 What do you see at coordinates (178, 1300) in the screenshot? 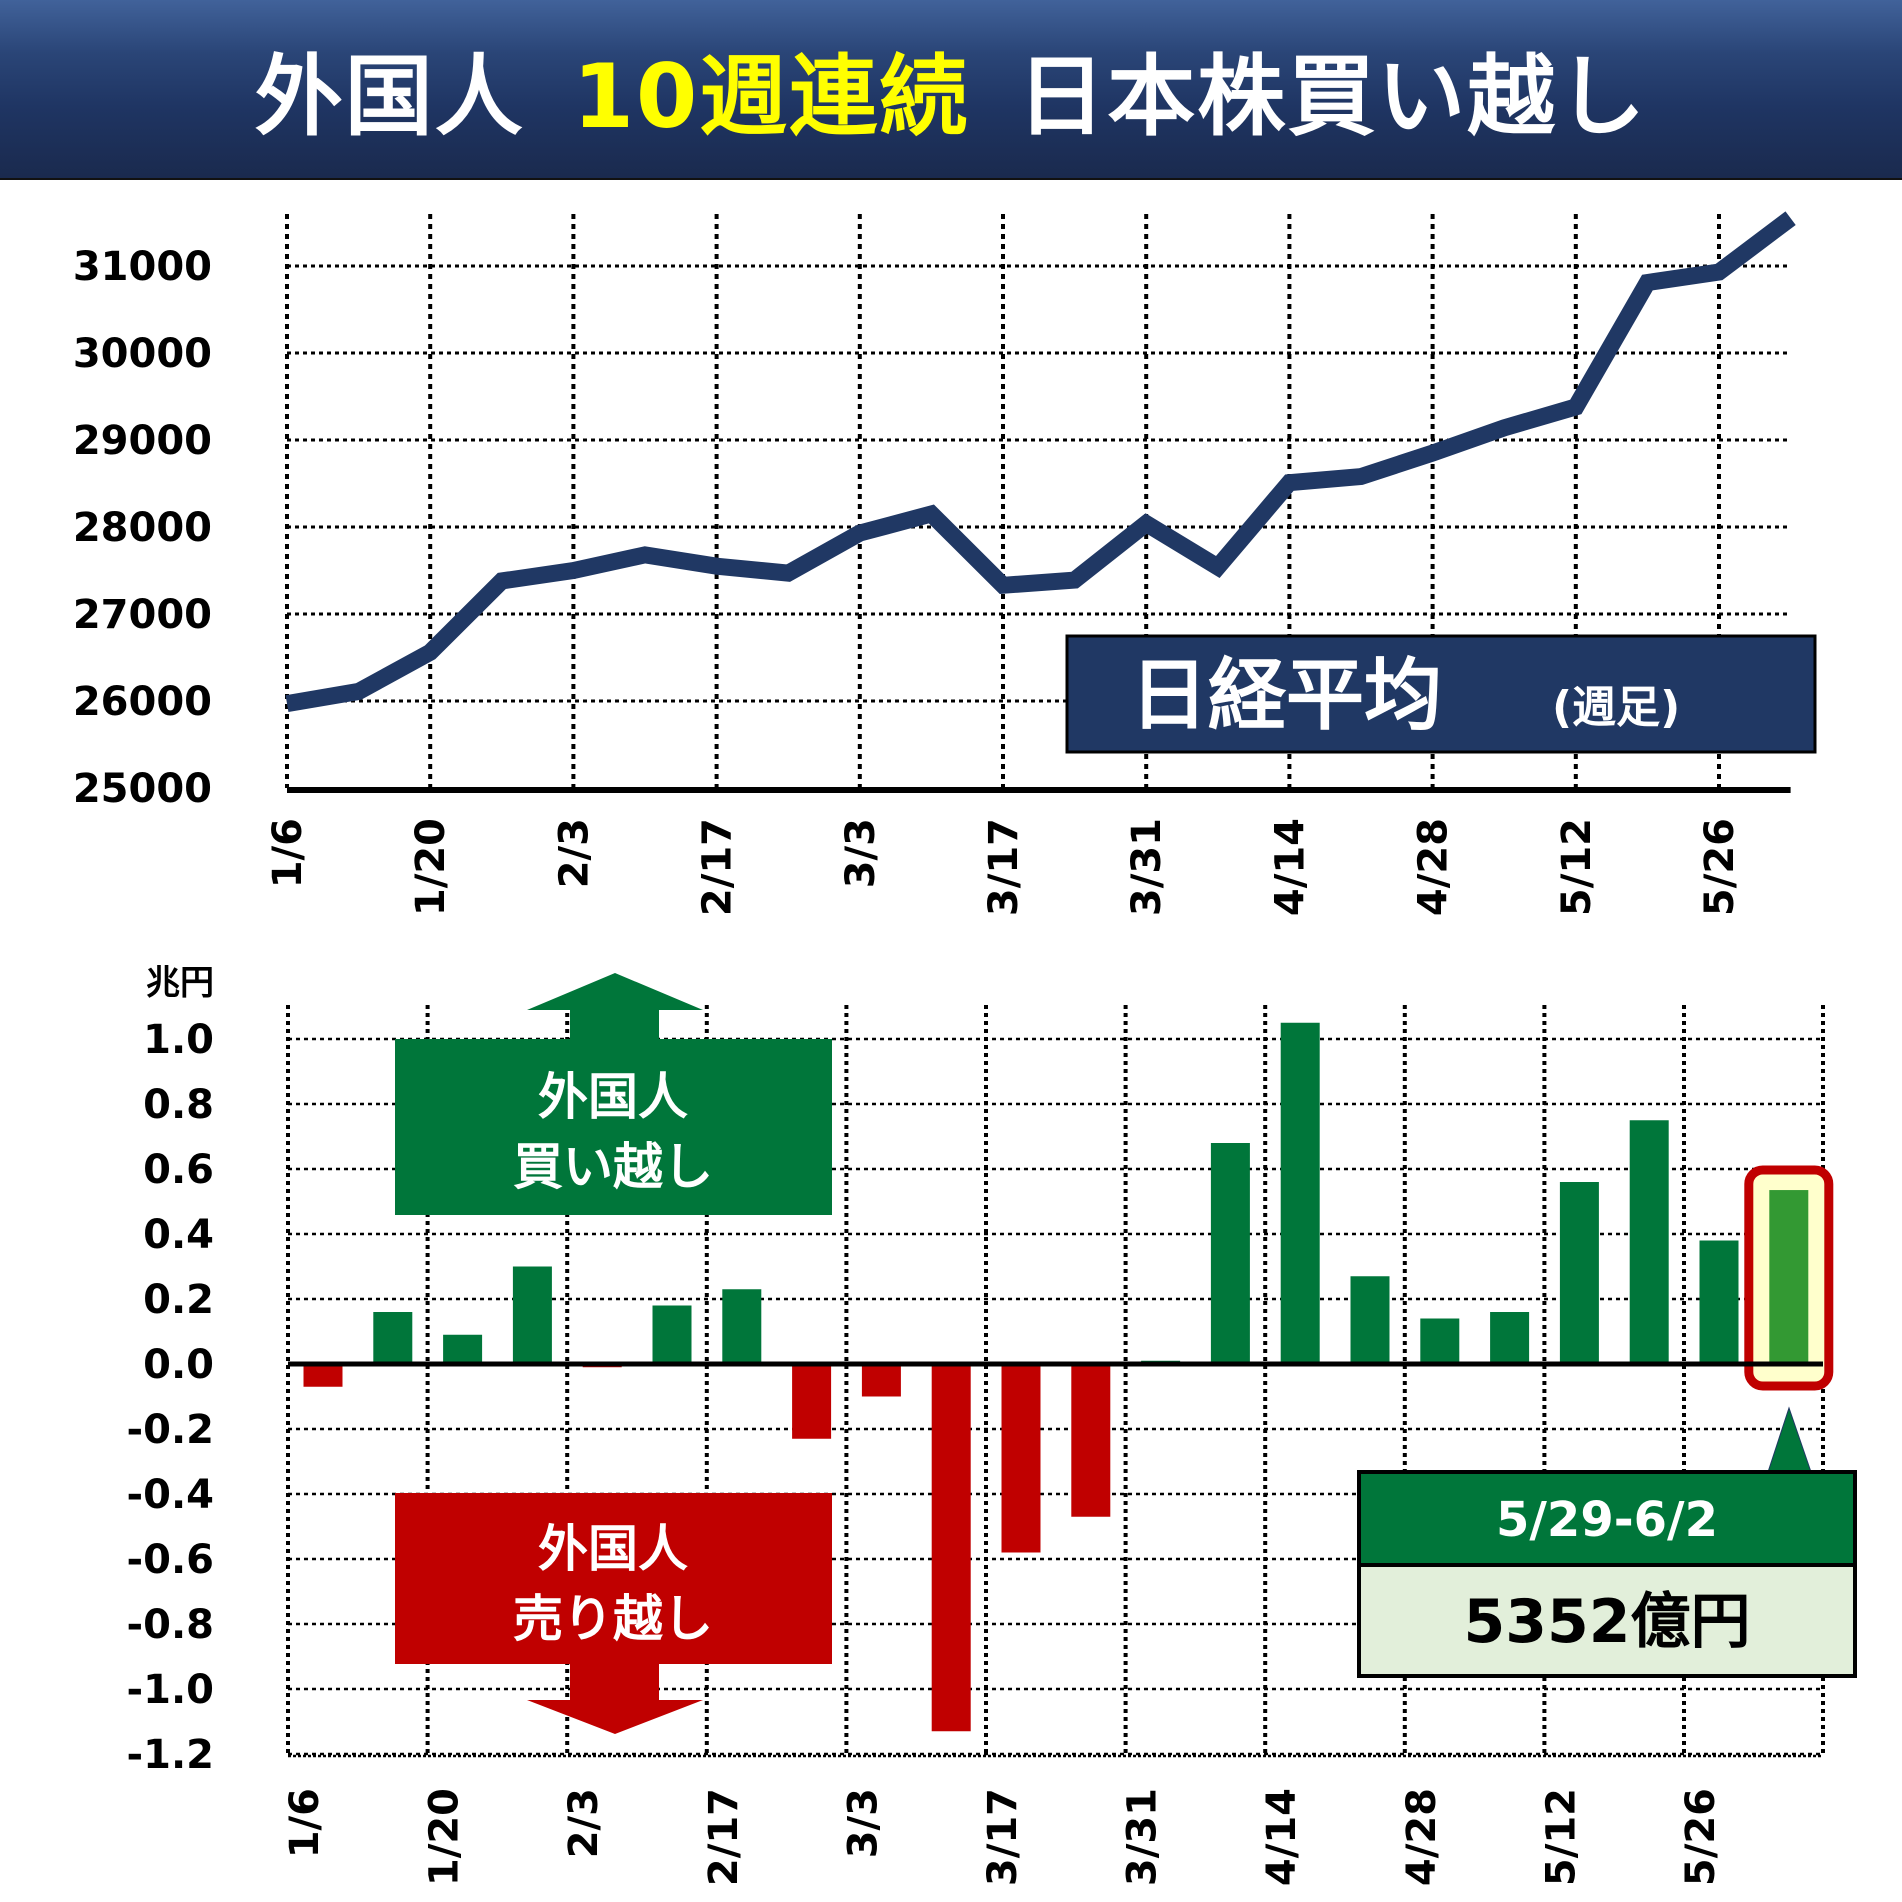
I see `y-tick-label: 0.2` at bounding box center [178, 1300].